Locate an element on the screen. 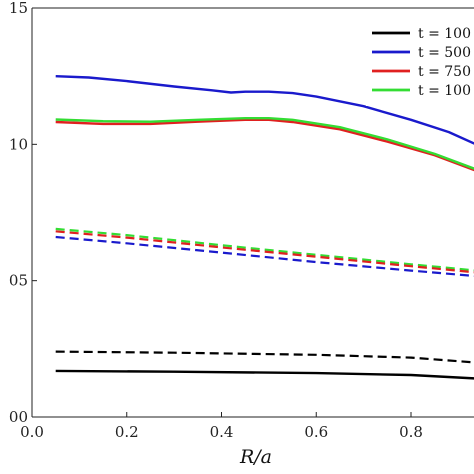 This screenshot has width=474, height=474. y-tick-label: 05 is located at coordinates (18, 281).